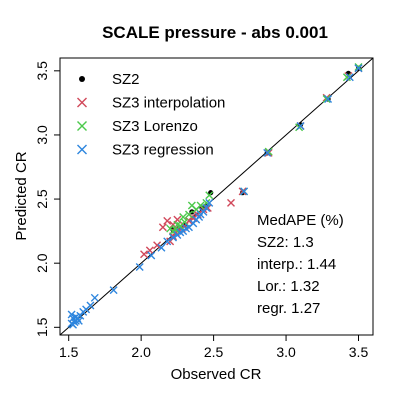 Image resolution: width=400 pixels, height=400 pixels. I want to click on y-tick-label: 2.0, so click(42, 263).